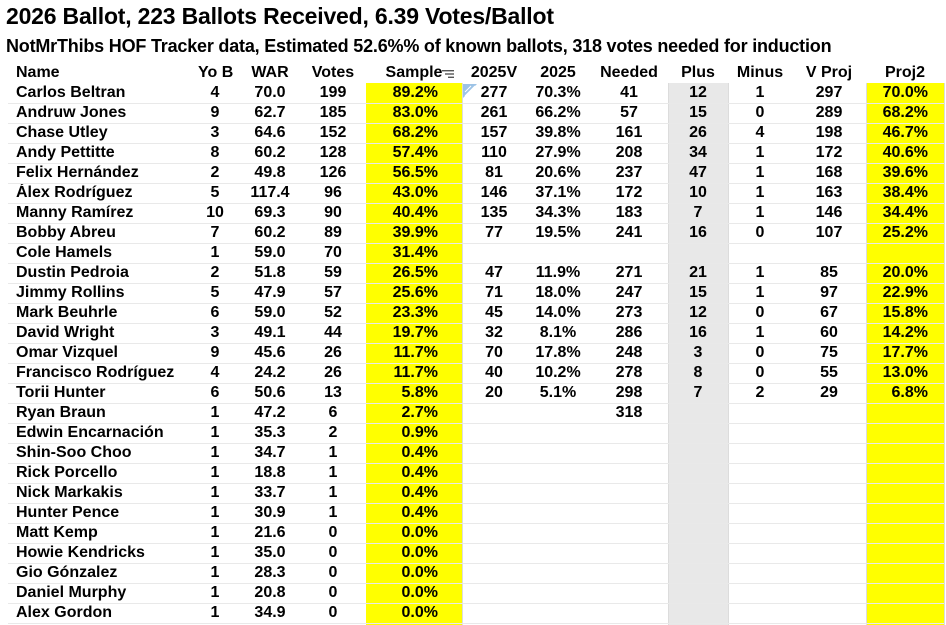 The width and height of the screenshot is (946, 625). What do you see at coordinates (270, 612) in the screenshot?
I see `war-value: 34.9` at bounding box center [270, 612].